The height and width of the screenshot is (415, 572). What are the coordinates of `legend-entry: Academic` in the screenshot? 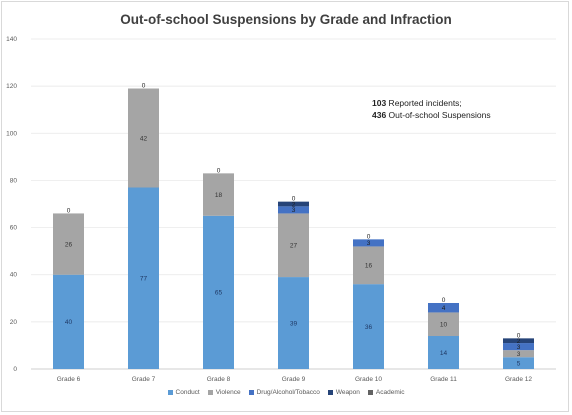 It's located at (386, 392).